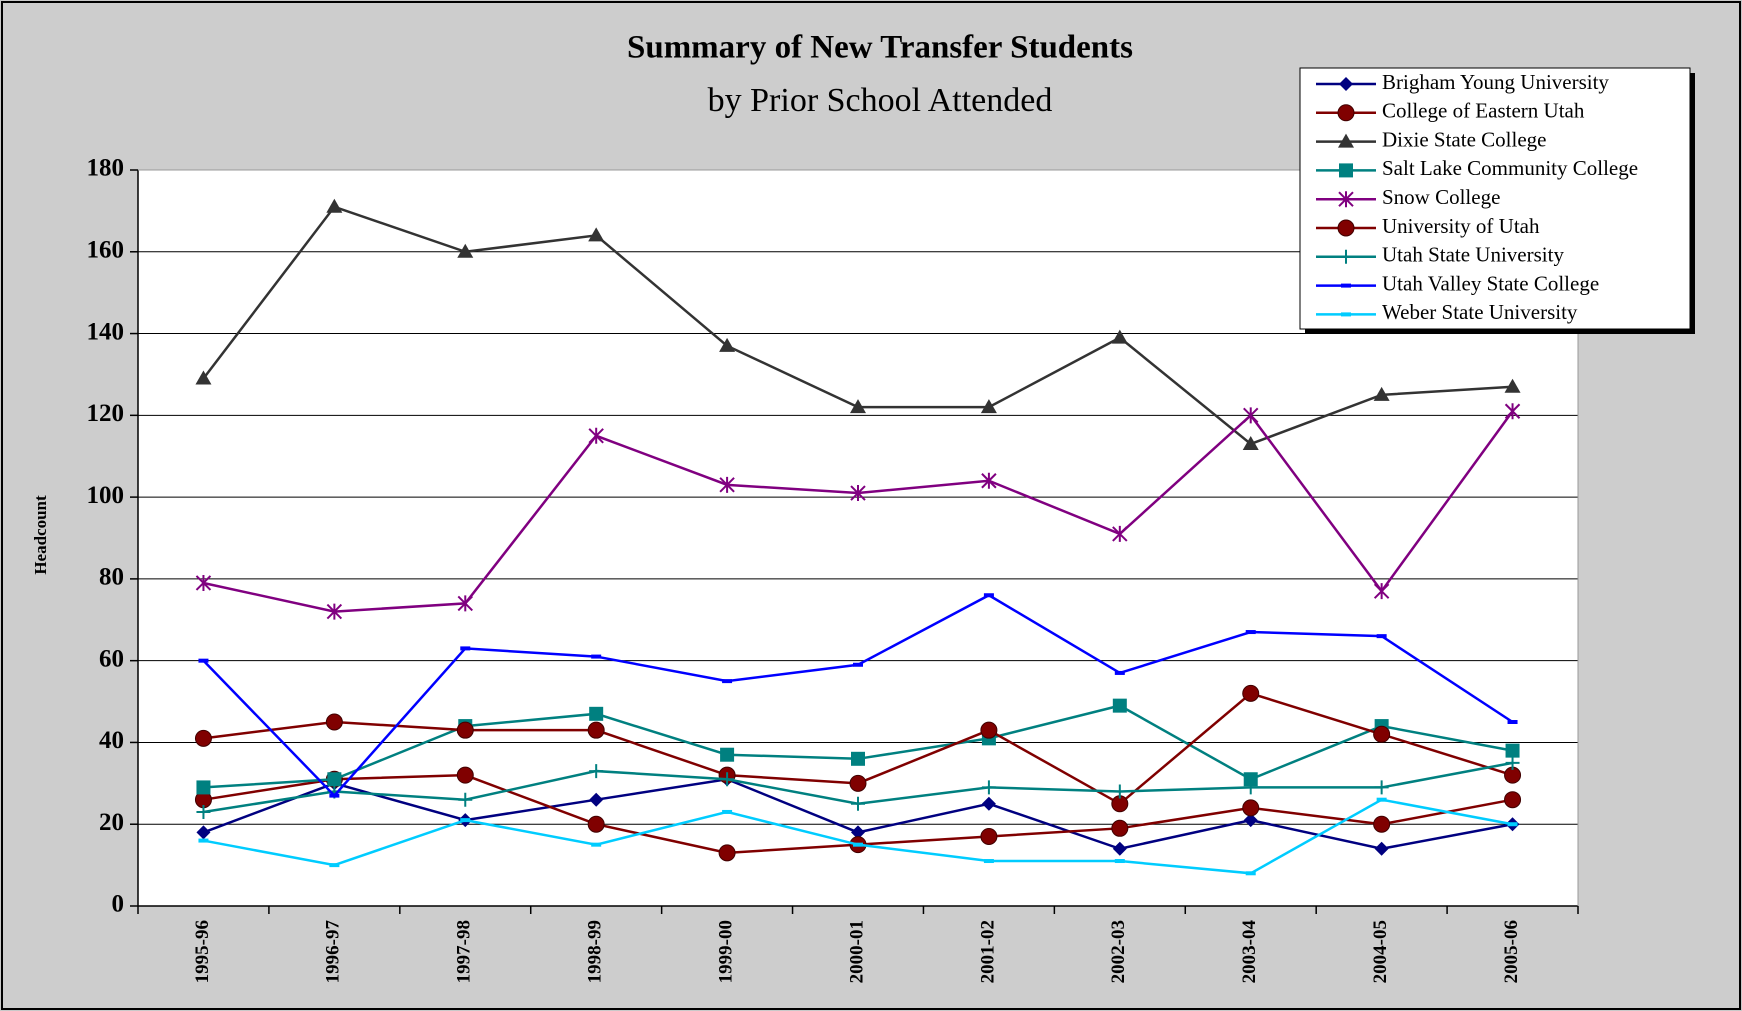 The height and width of the screenshot is (1011, 1742). Describe the element at coordinates (880, 48) in the screenshot. I see `chart-title: Summary of New Transfer Students` at that location.